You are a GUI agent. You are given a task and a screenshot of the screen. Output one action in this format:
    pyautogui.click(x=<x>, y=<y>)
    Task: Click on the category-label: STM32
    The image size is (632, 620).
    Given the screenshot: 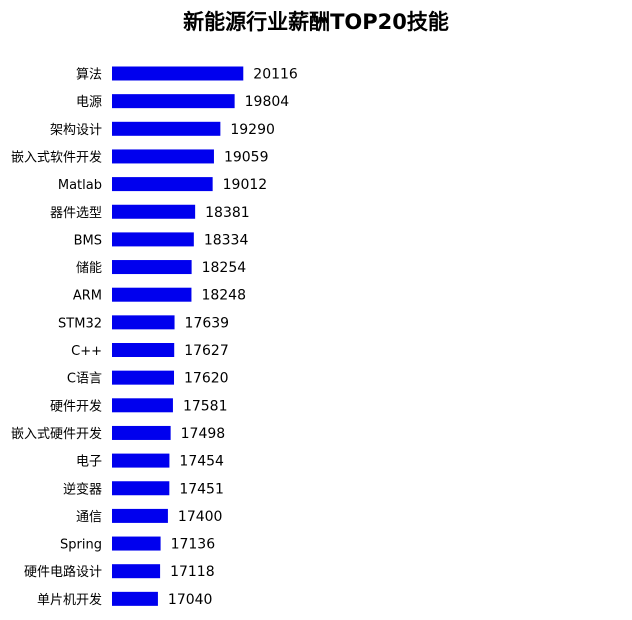 What is the action you would take?
    pyautogui.click(x=80, y=323)
    